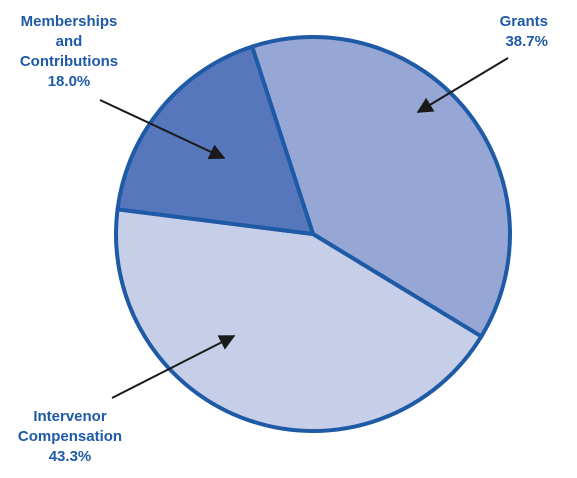 This screenshot has height=478, width=577. I want to click on slice-label-line: Compensation, so click(70, 436).